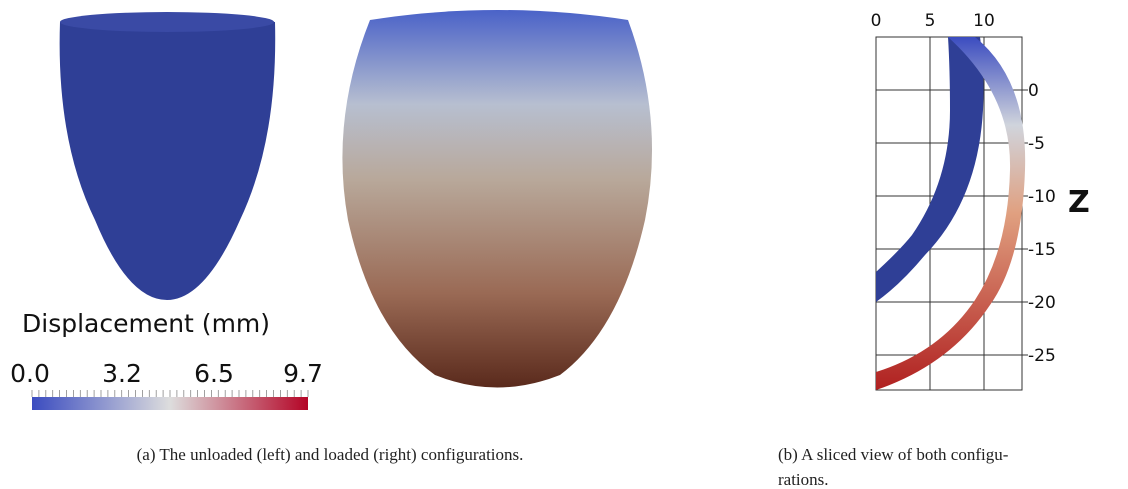 Image resolution: width=1128 pixels, height=489 pixels. Describe the element at coordinates (122, 373) in the screenshot. I see `colorbar-tick-label: 3.2` at that location.